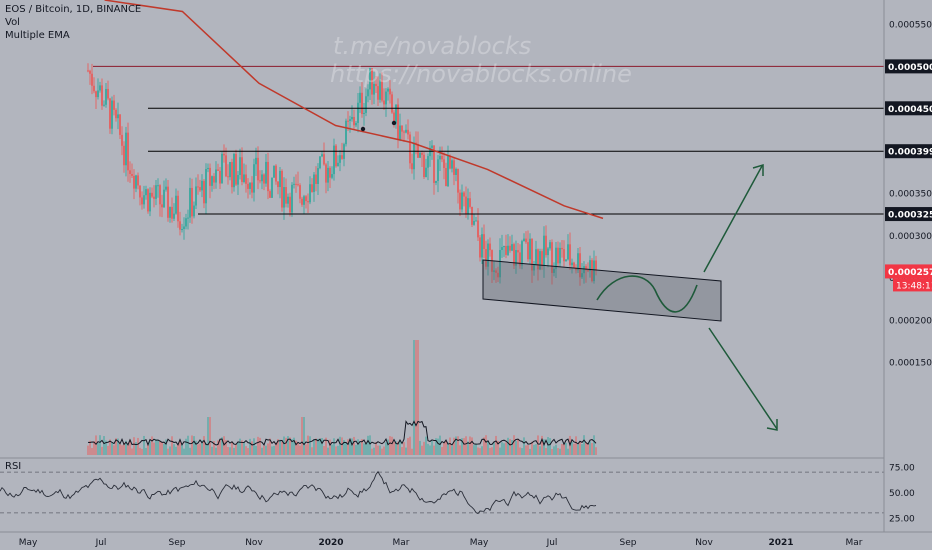 The height and width of the screenshot is (550, 932). What do you see at coordinates (466, 539) in the screenshot?
I see `time-axis: May Jul Sep Nov 2020 Mar May Jul Sep Nov 2021 Mar` at bounding box center [466, 539].